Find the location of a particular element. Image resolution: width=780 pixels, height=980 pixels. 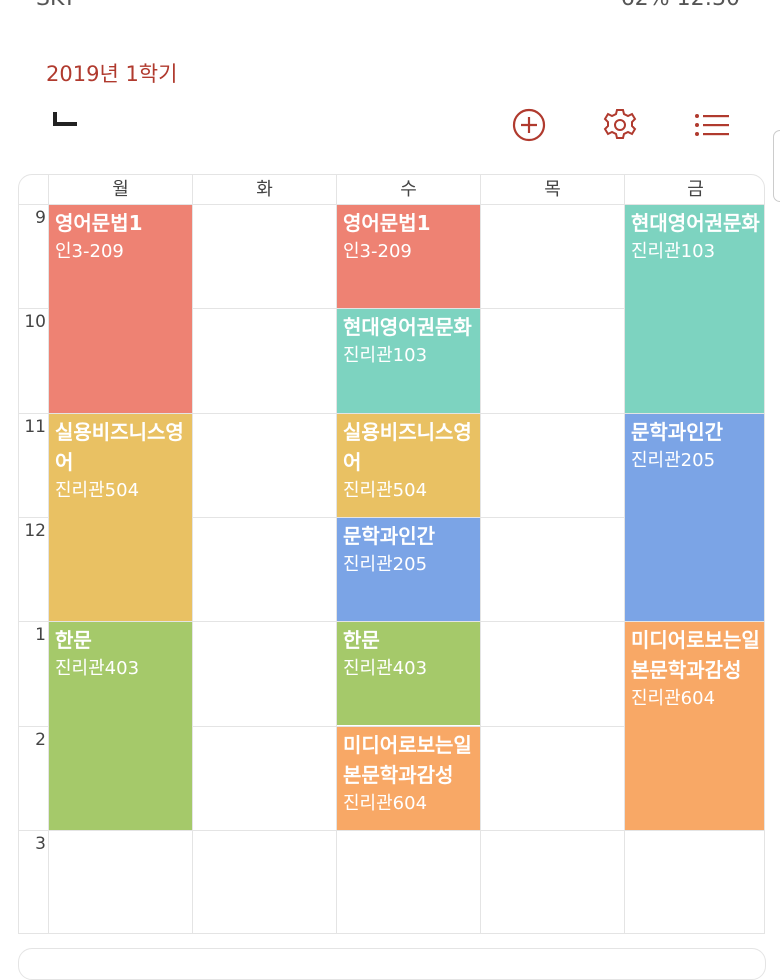

hour-label: 9 is located at coordinates (40, 218).